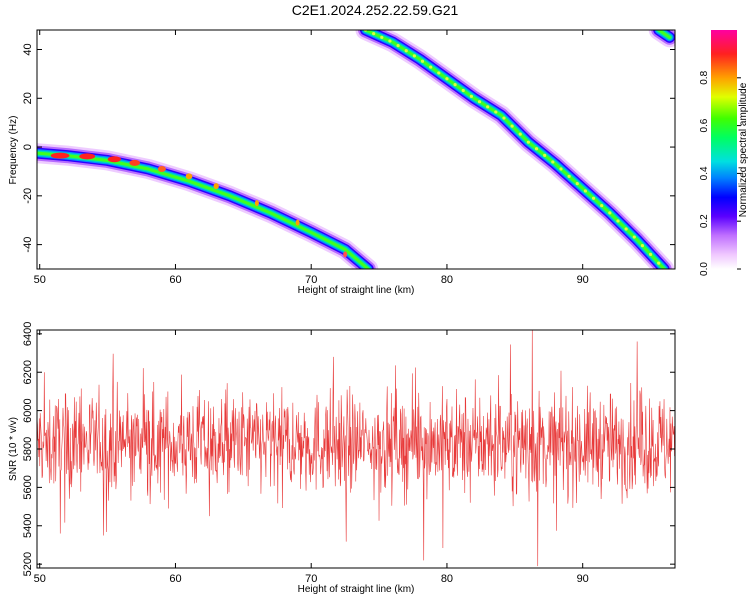 This screenshot has width=750, height=600. What do you see at coordinates (28, 564) in the screenshot?
I see `y-tick-label: 5200` at bounding box center [28, 564].